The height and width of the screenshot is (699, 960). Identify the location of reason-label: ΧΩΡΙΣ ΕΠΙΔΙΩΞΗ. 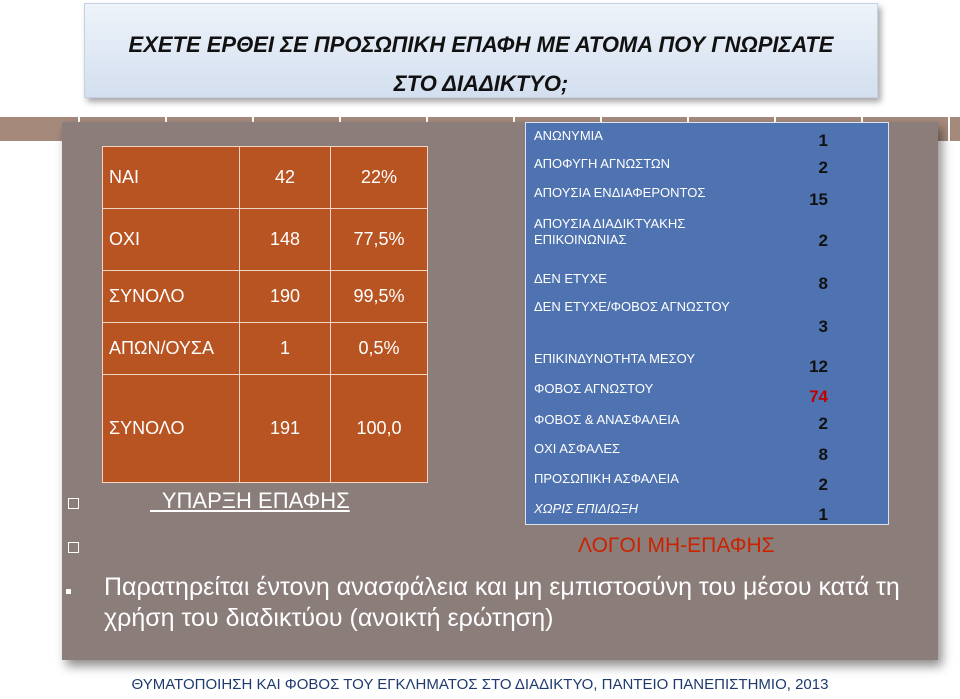
(586, 508).